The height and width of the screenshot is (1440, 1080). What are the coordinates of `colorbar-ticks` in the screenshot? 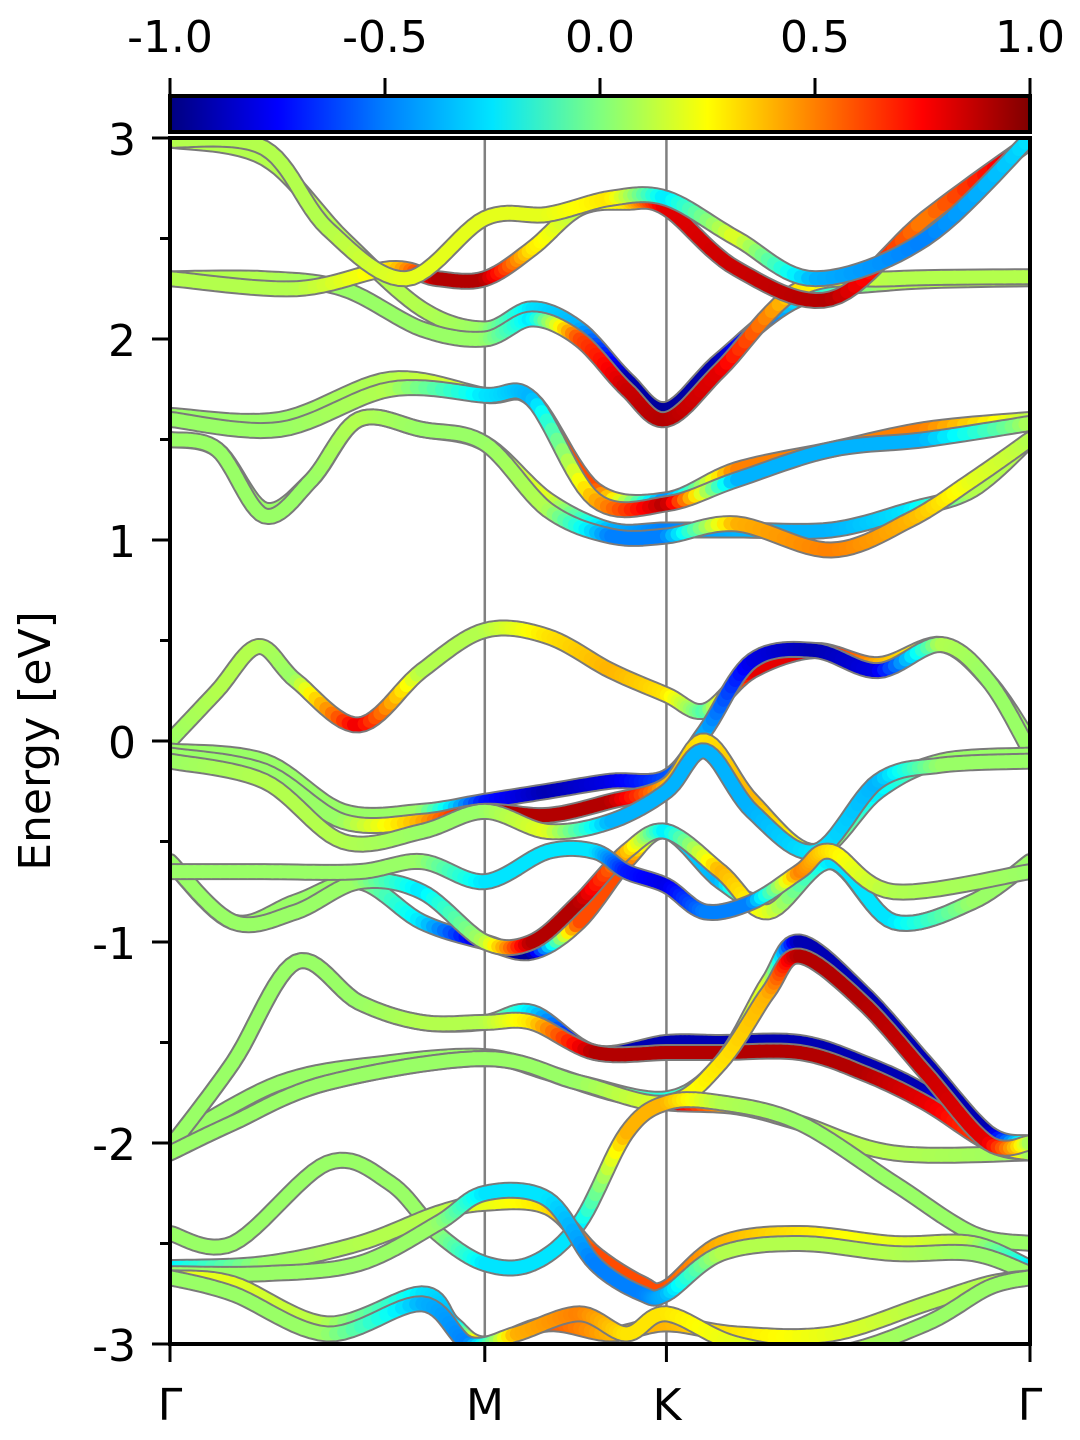 It's located at (600, 87).